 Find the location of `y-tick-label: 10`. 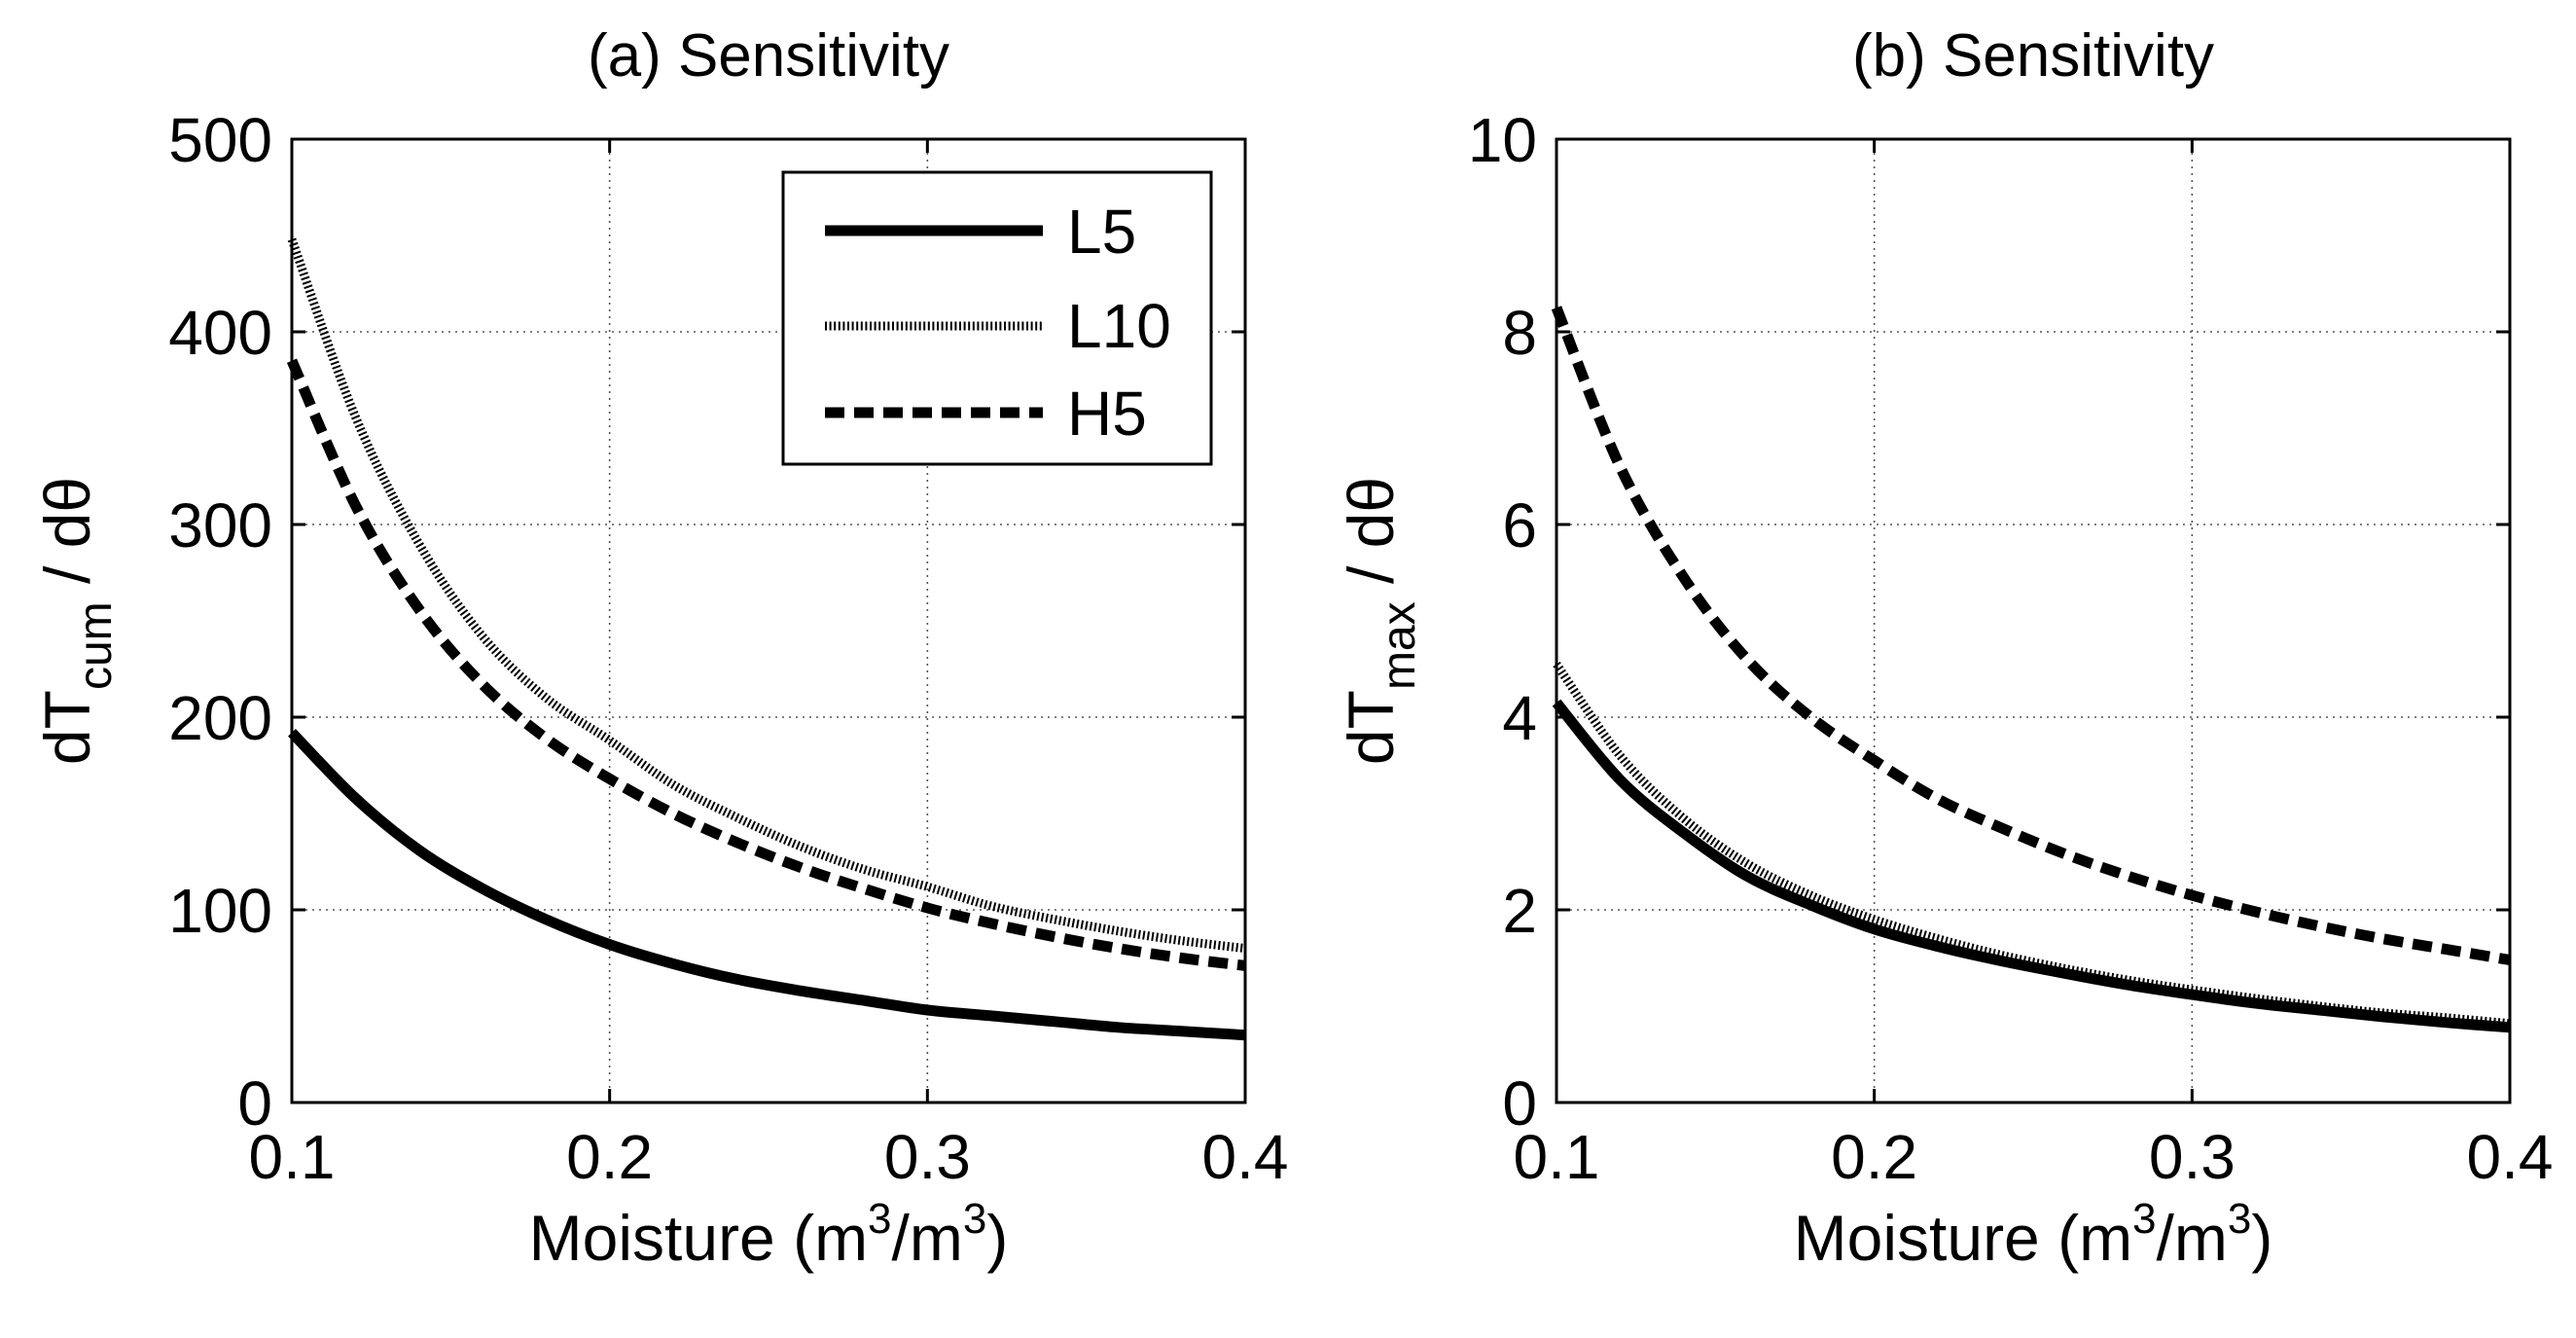

y-tick-label: 10 is located at coordinates (1502, 140).